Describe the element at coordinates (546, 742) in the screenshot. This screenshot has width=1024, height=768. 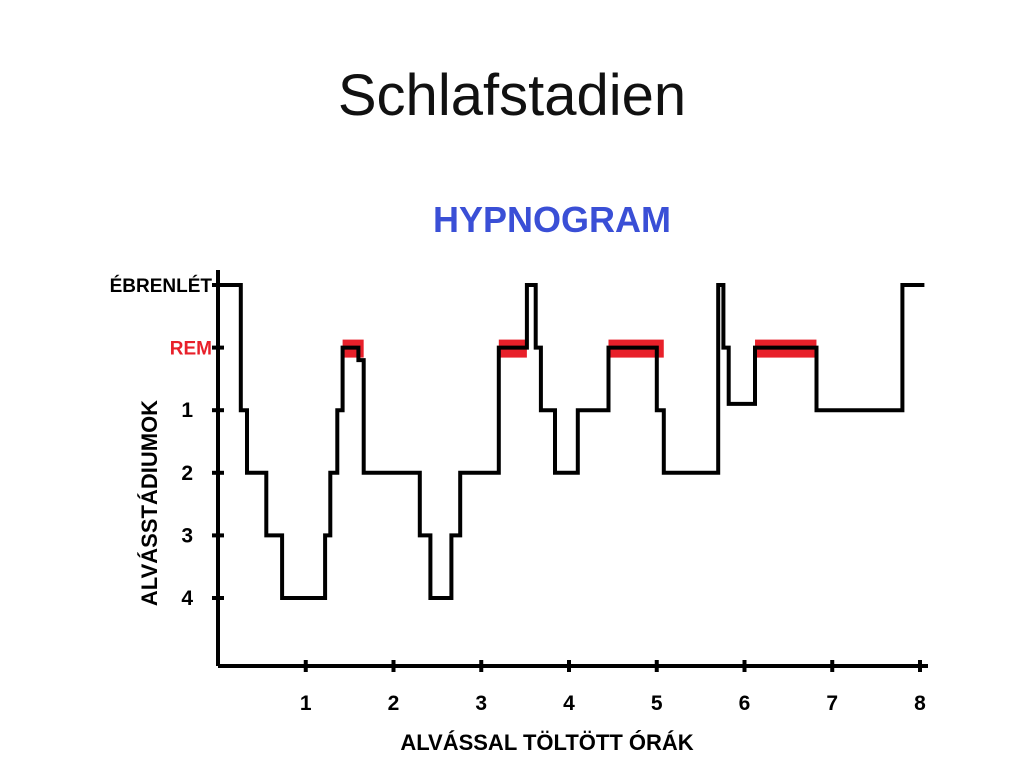
I see `x-axis-label: ALVÁSSAL TÖLTÖTT ÓRÁK` at that location.